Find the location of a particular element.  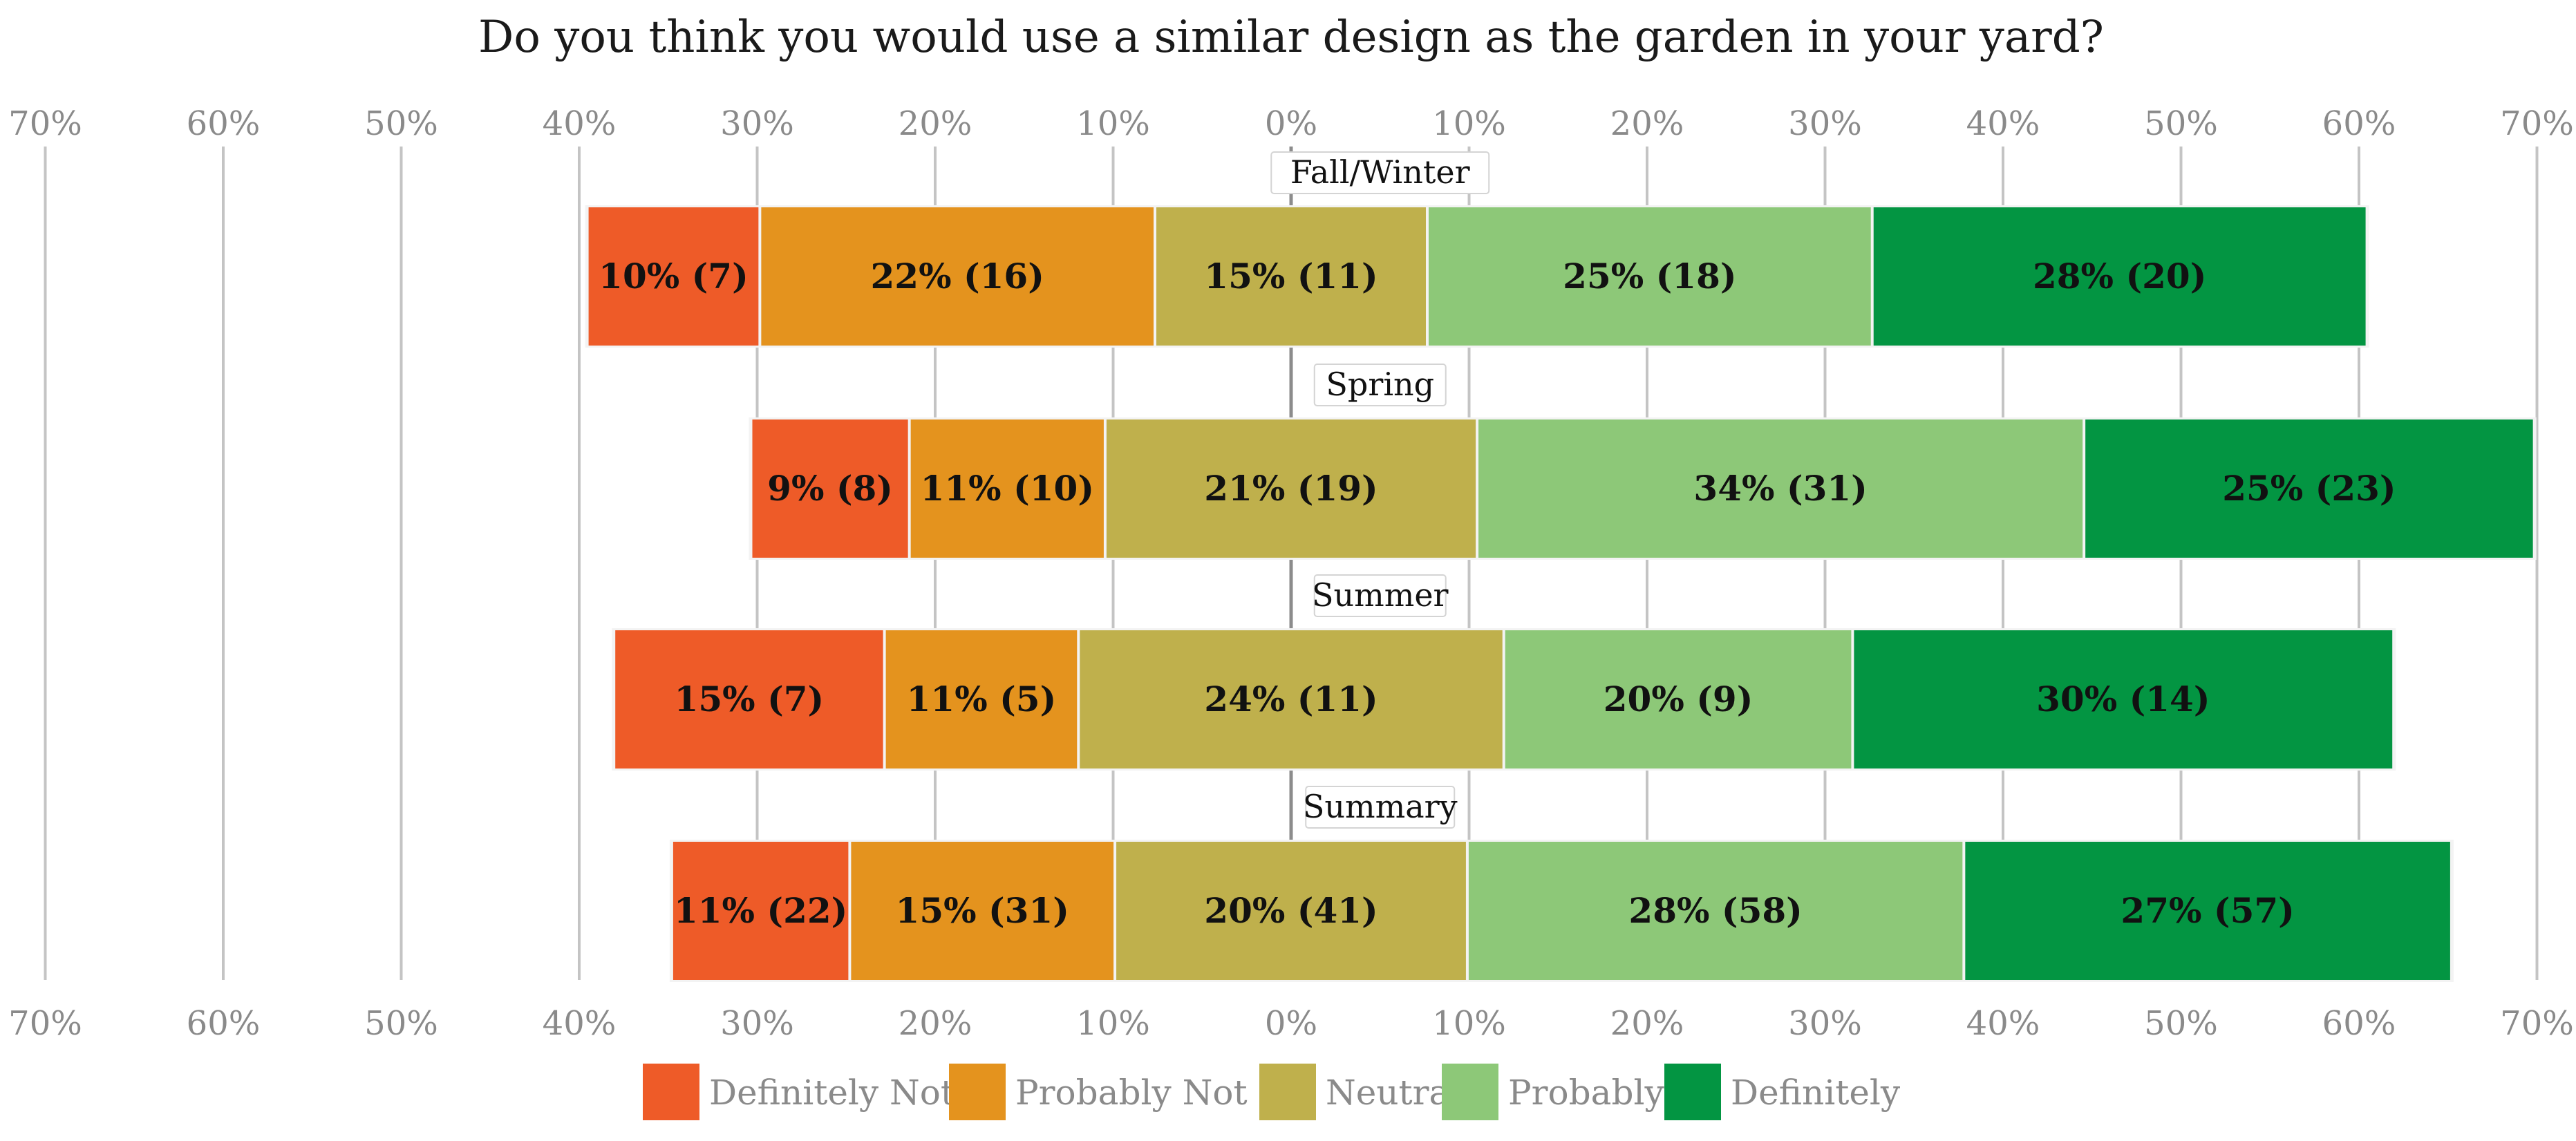

data-label: 27% (57) is located at coordinates (2207, 910).